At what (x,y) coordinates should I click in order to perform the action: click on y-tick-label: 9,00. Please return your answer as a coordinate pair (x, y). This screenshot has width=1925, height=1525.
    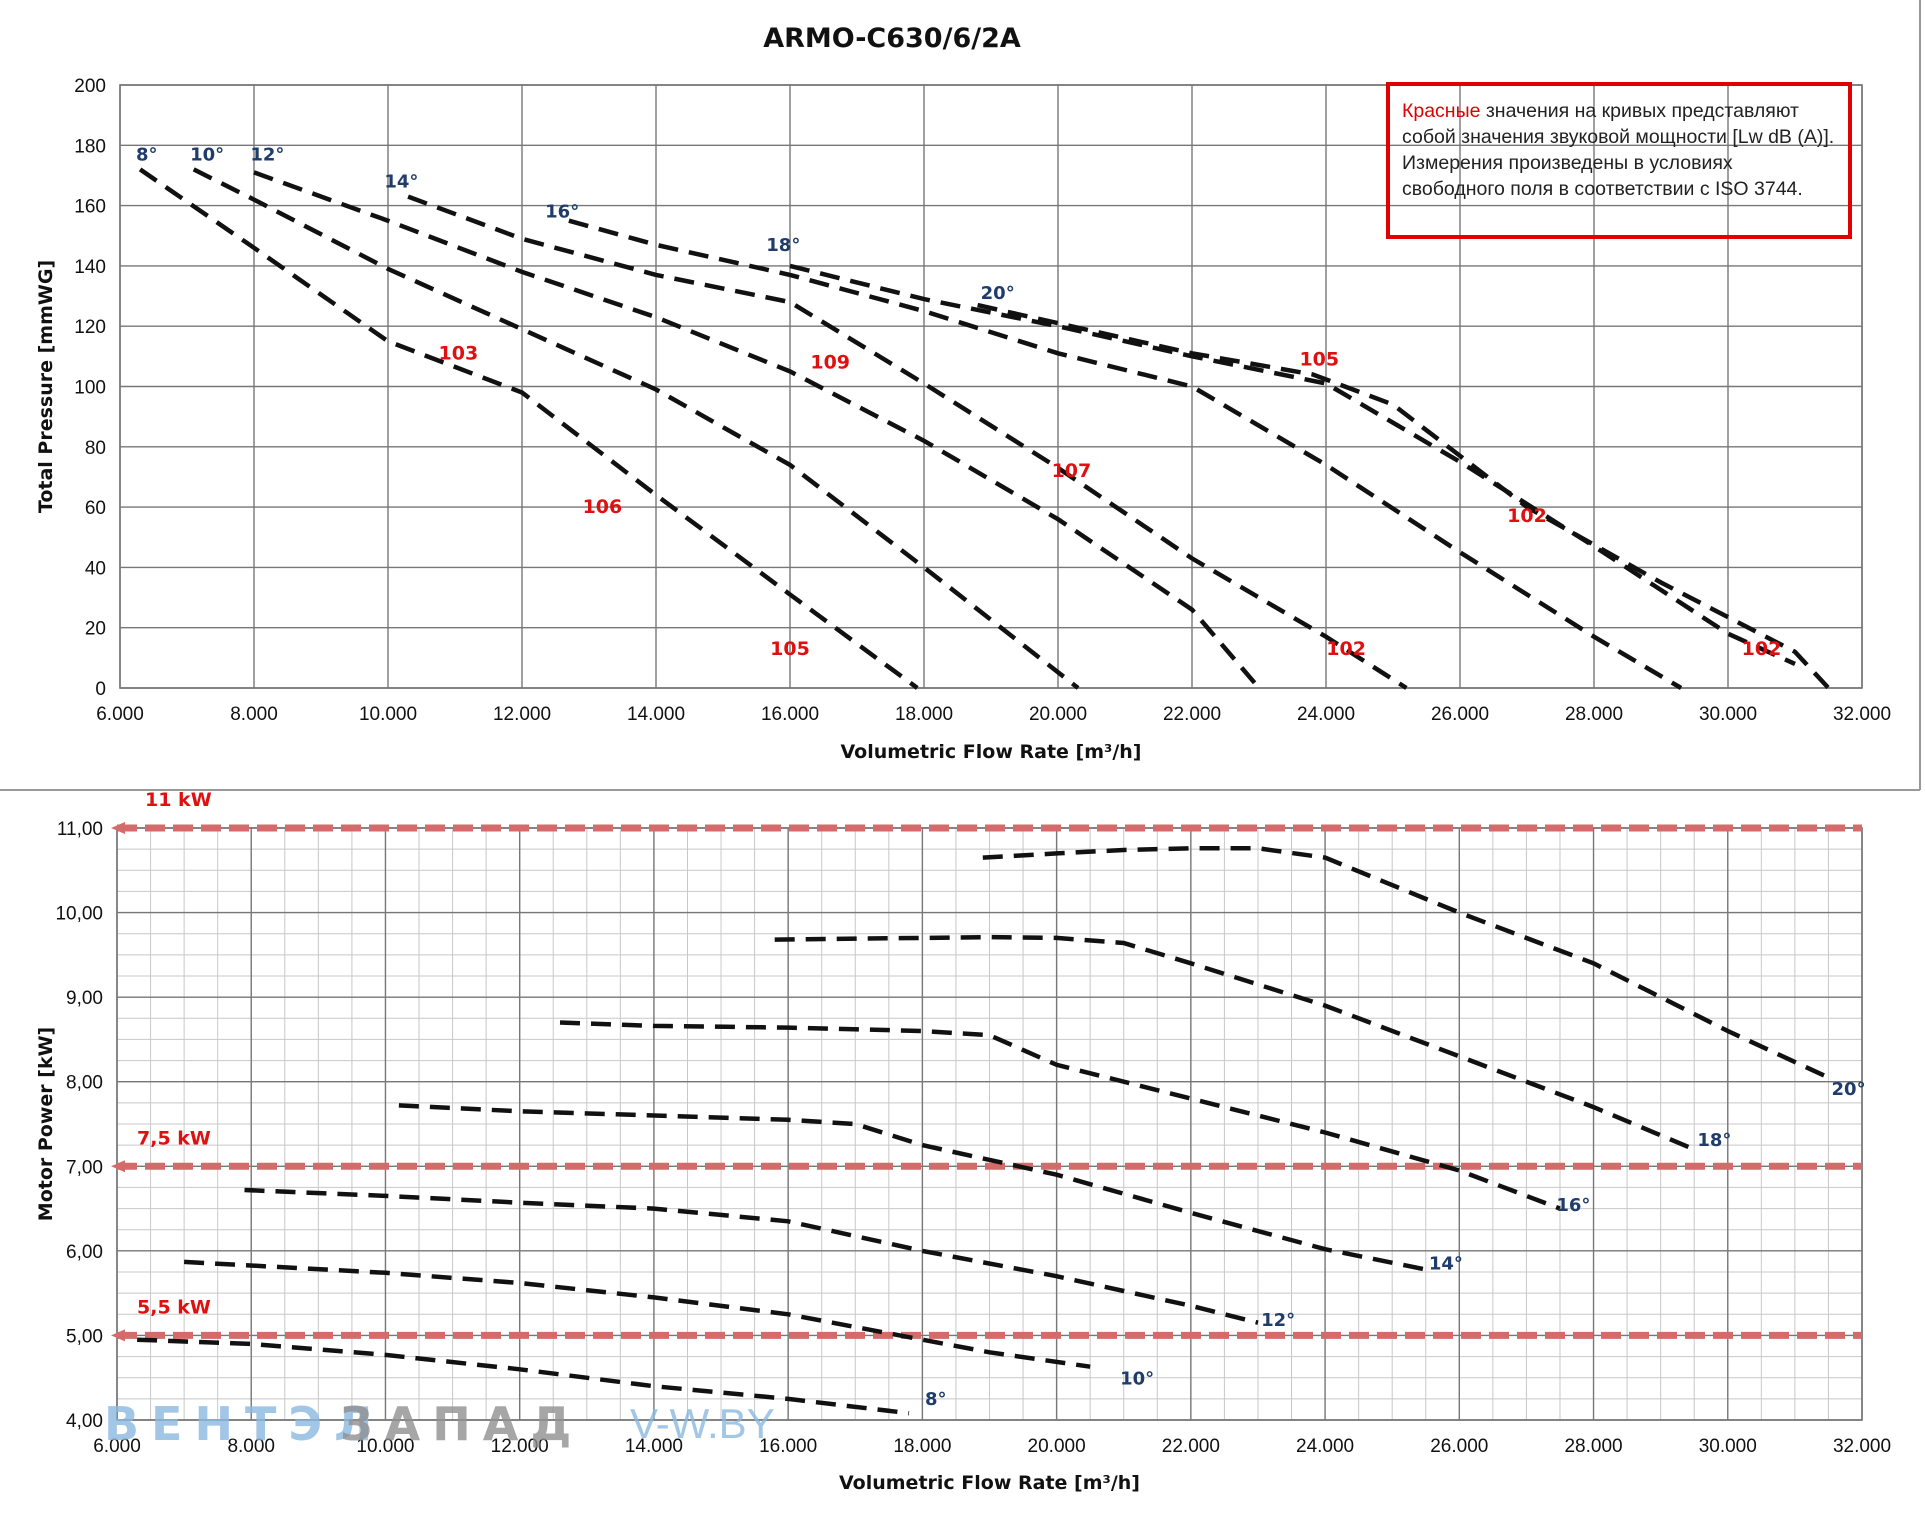
    Looking at the image, I should click on (84, 998).